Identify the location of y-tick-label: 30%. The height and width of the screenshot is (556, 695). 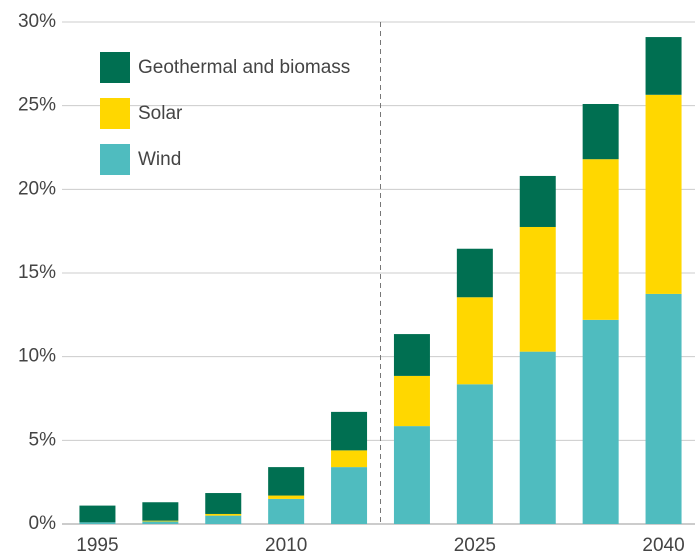
(37, 21).